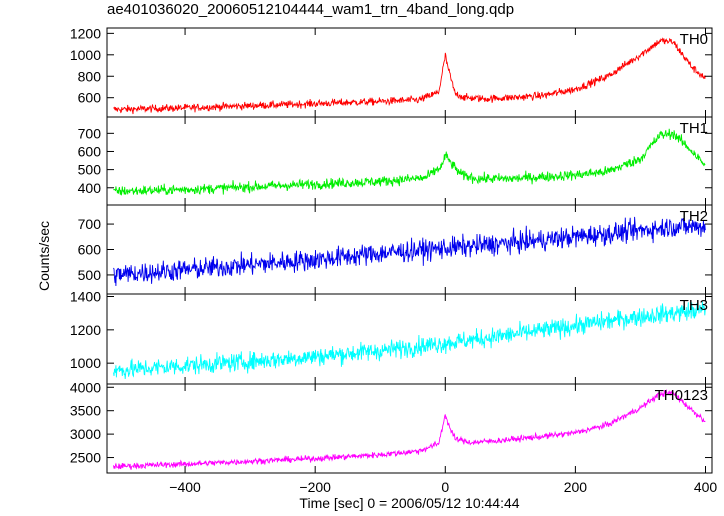 This screenshot has height=516, width=724. What do you see at coordinates (576, 487) in the screenshot?
I see `x-tick-label: 200` at bounding box center [576, 487].